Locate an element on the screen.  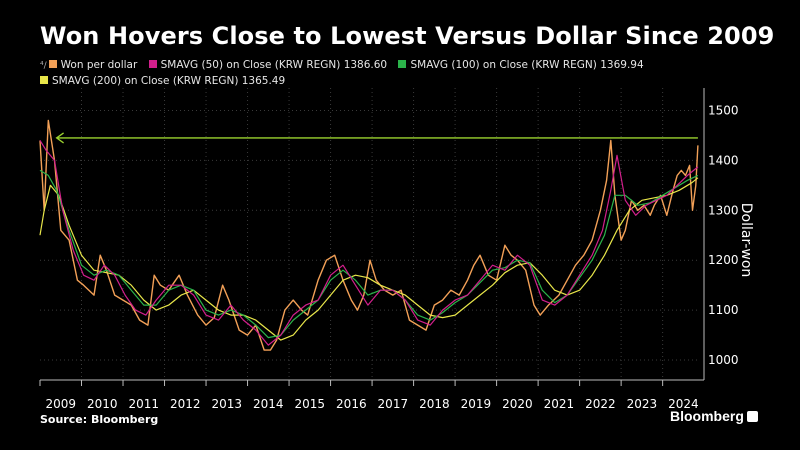
x-tick-label: 2013 is located at coordinates (227, 404).